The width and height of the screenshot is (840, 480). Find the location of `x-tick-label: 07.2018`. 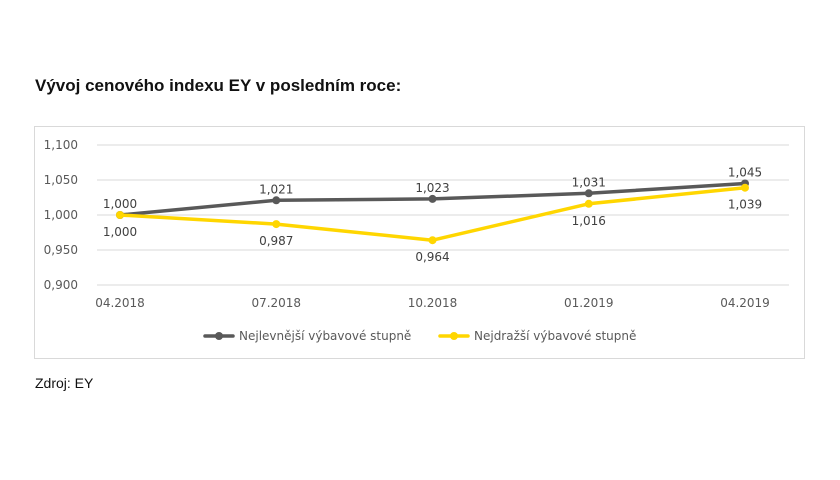

x-tick-label: 07.2018 is located at coordinates (276, 303).